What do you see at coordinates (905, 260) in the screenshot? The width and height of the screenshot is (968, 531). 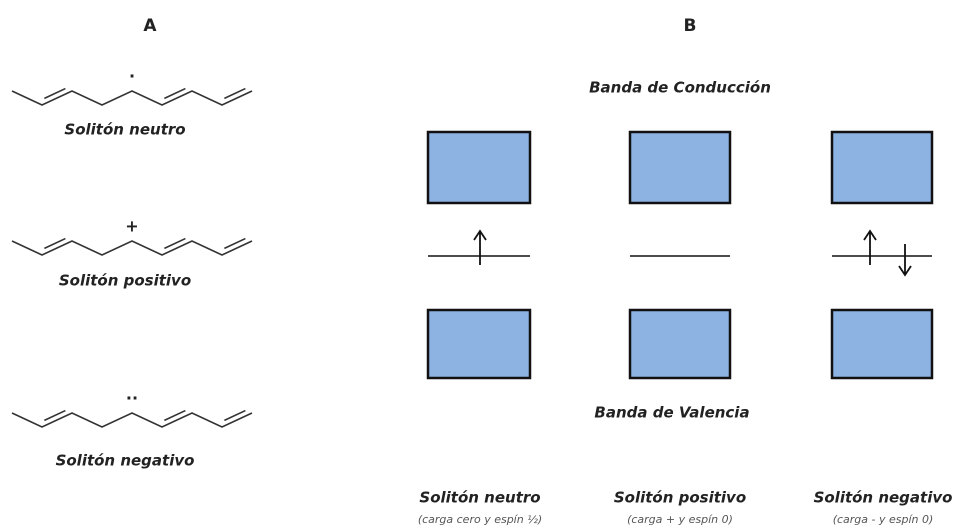 I see `spin-down` at bounding box center [905, 260].